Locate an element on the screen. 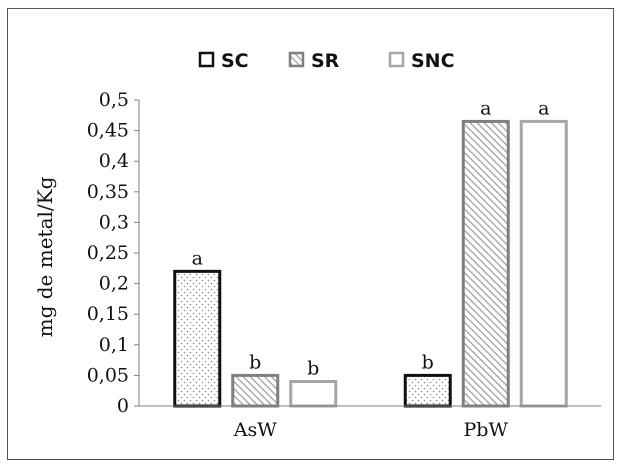 This screenshot has width=623, height=467. legend-label-sc: SC is located at coordinates (235, 61).